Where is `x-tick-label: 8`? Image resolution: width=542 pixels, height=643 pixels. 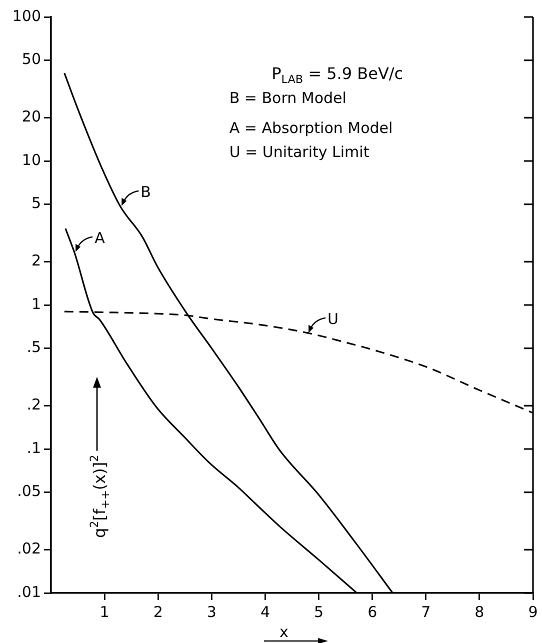
x-tick-label: 8 is located at coordinates (479, 611).